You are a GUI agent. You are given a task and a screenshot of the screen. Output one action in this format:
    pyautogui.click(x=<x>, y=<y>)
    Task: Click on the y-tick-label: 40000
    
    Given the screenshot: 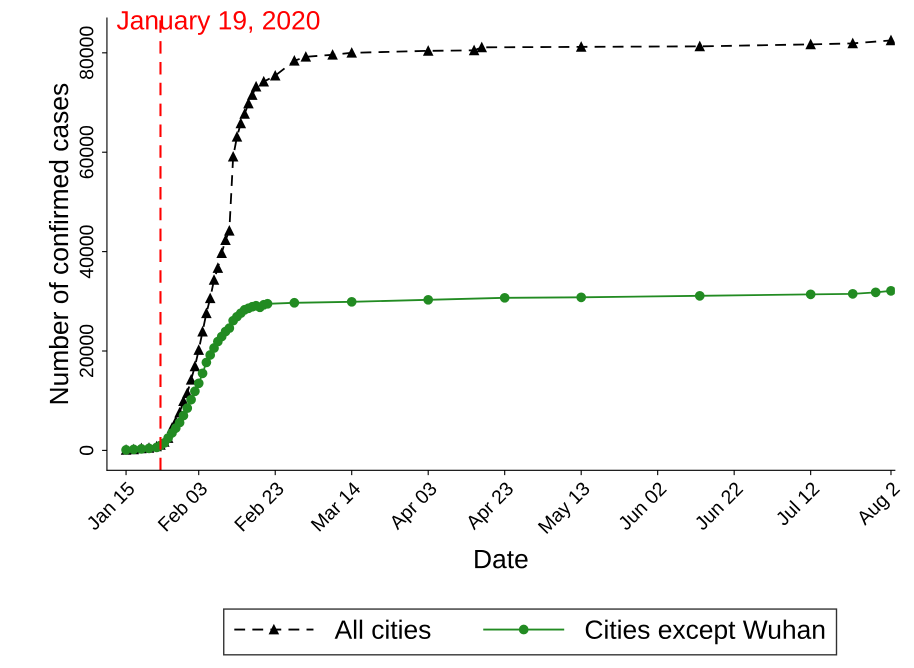 What is the action you would take?
    pyautogui.click(x=87, y=251)
    